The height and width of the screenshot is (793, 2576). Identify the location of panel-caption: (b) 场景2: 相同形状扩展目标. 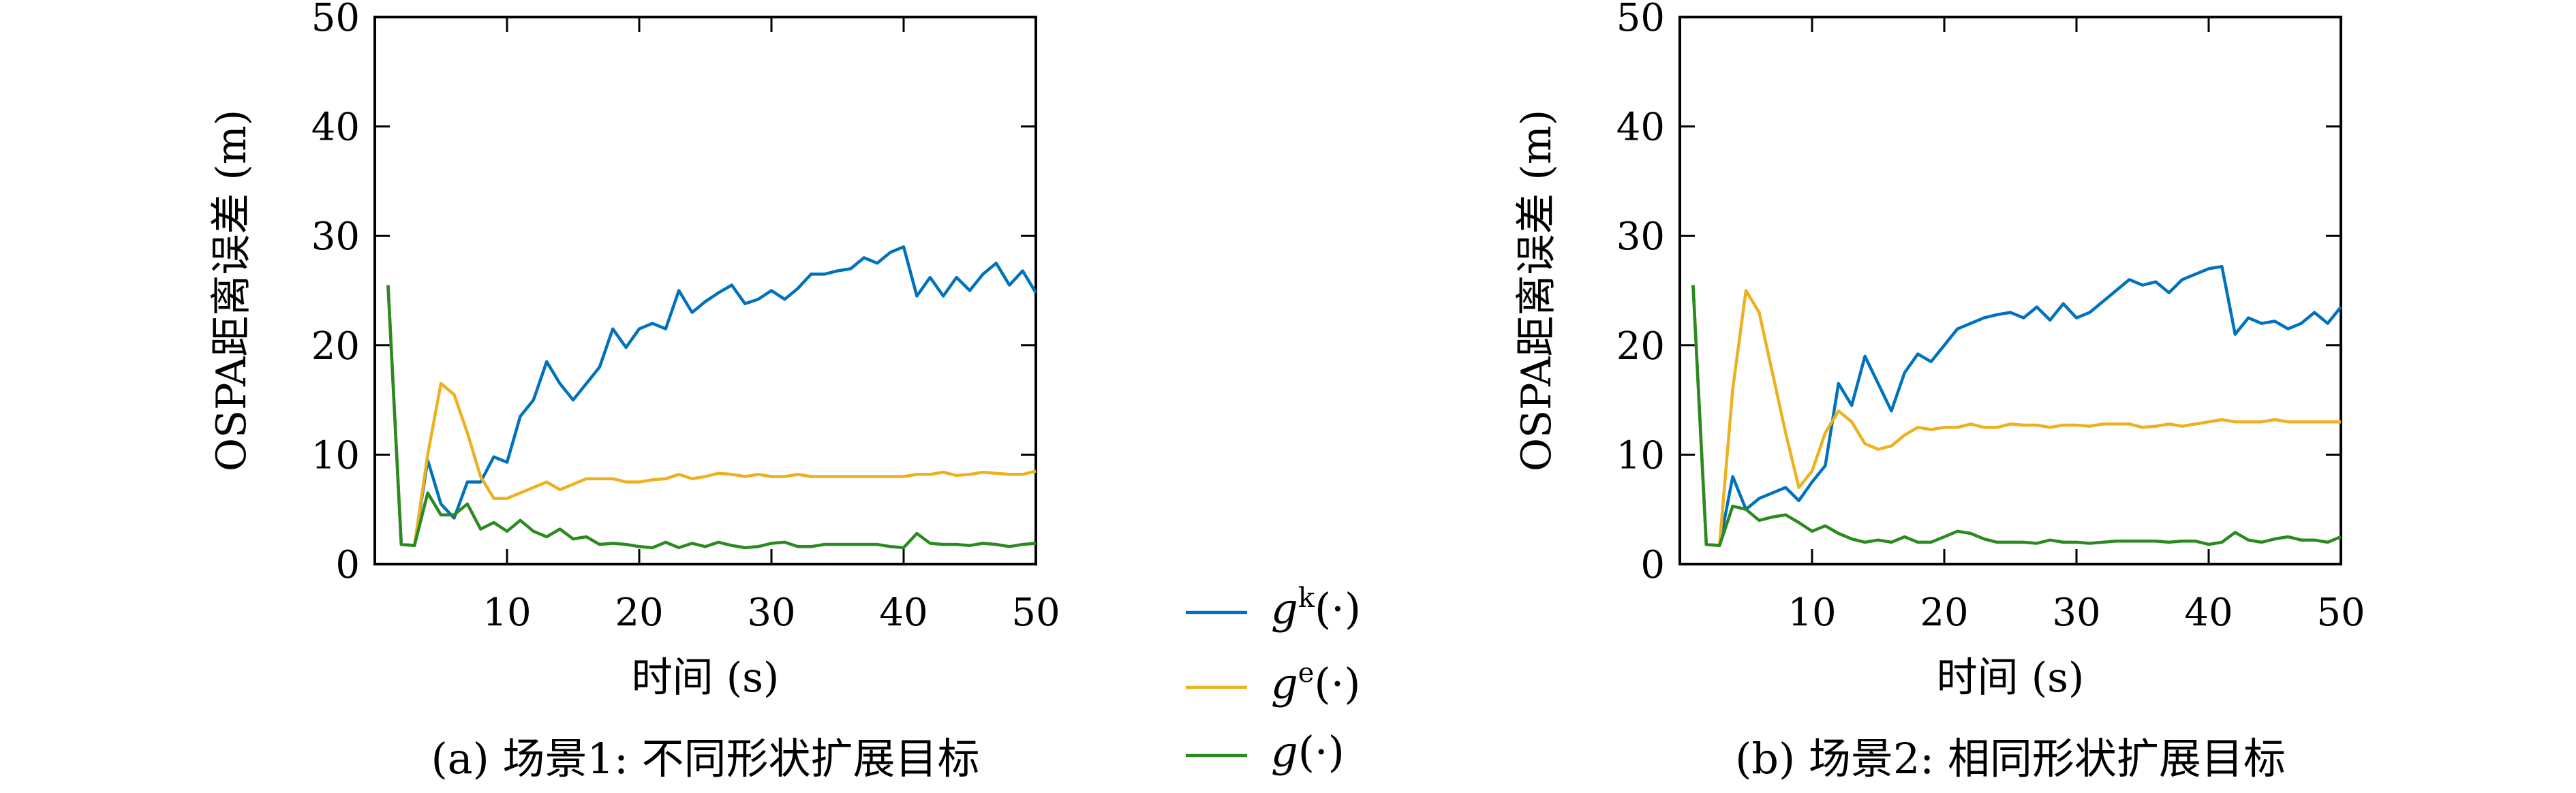
(2010, 758).